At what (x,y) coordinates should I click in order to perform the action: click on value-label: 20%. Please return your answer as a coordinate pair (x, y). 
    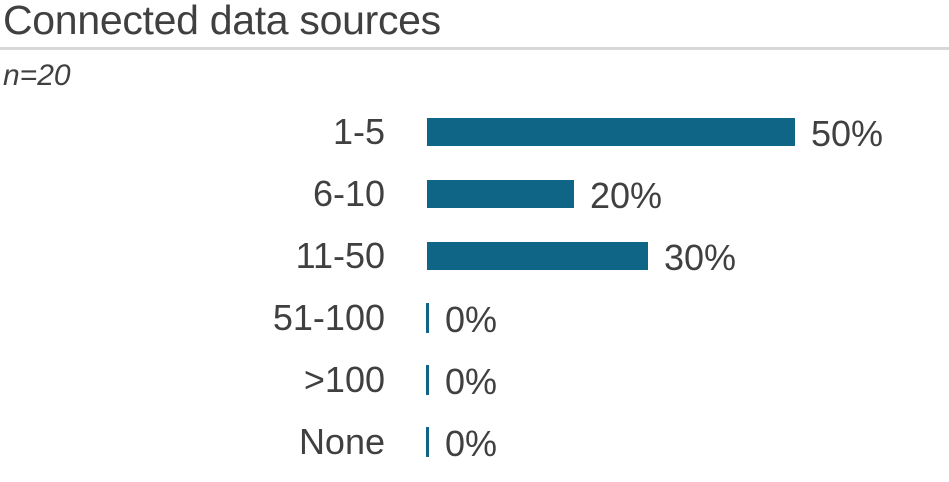
    Looking at the image, I should click on (626, 195).